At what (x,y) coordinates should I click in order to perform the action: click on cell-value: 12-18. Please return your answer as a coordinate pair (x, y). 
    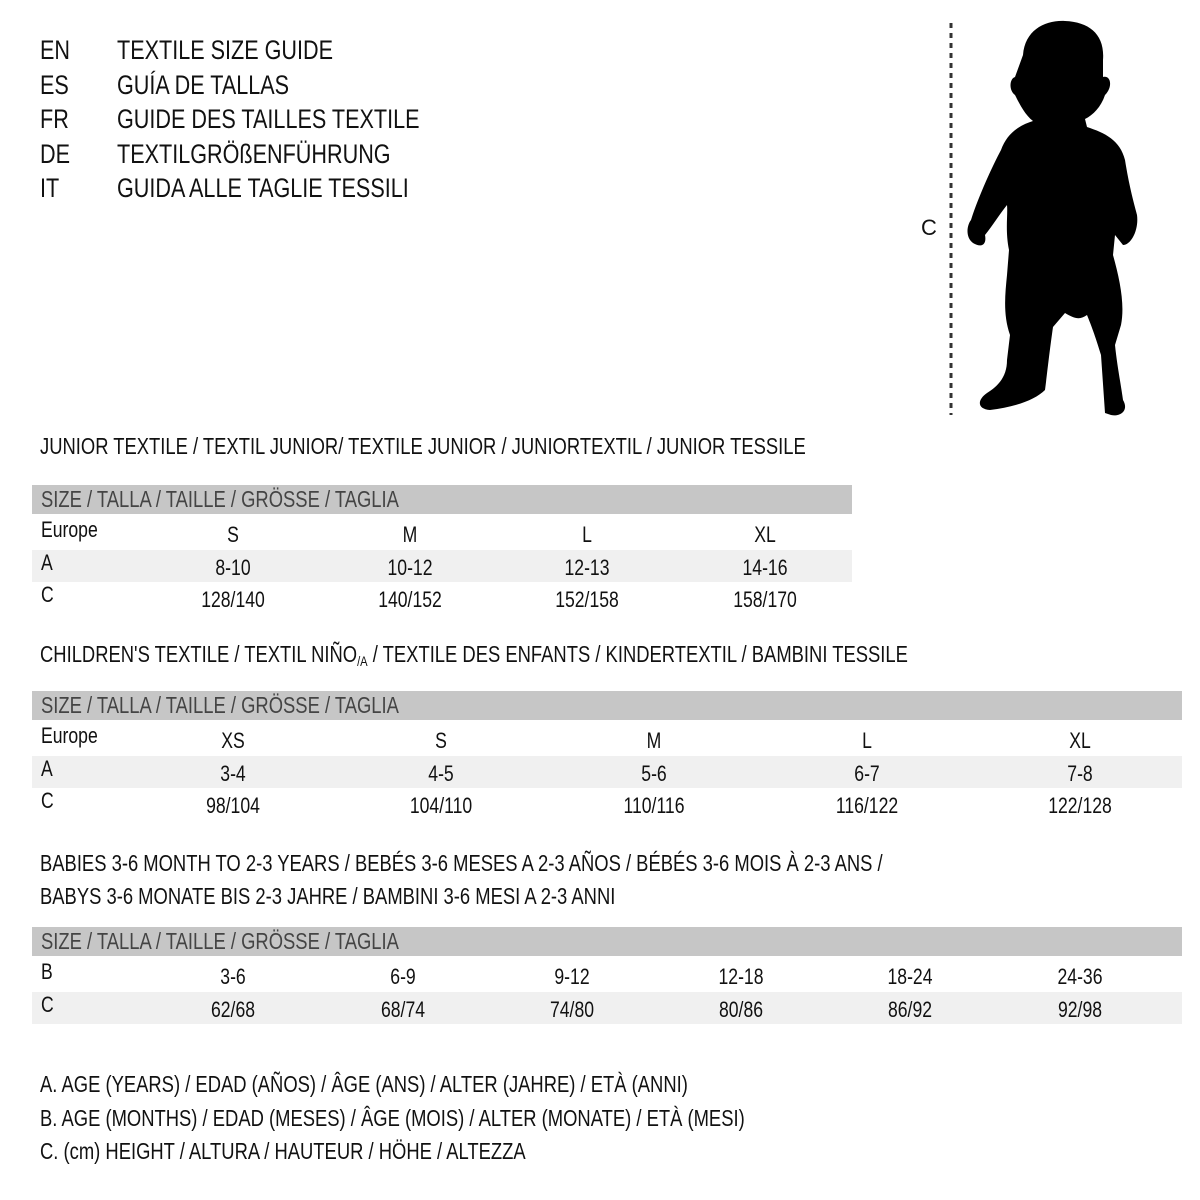
    Looking at the image, I should click on (741, 976).